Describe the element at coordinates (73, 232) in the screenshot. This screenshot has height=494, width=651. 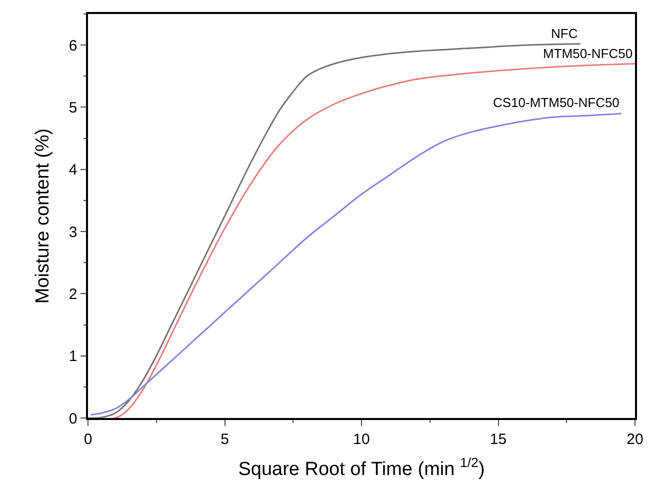
I see `y-tick-label: 3` at that location.